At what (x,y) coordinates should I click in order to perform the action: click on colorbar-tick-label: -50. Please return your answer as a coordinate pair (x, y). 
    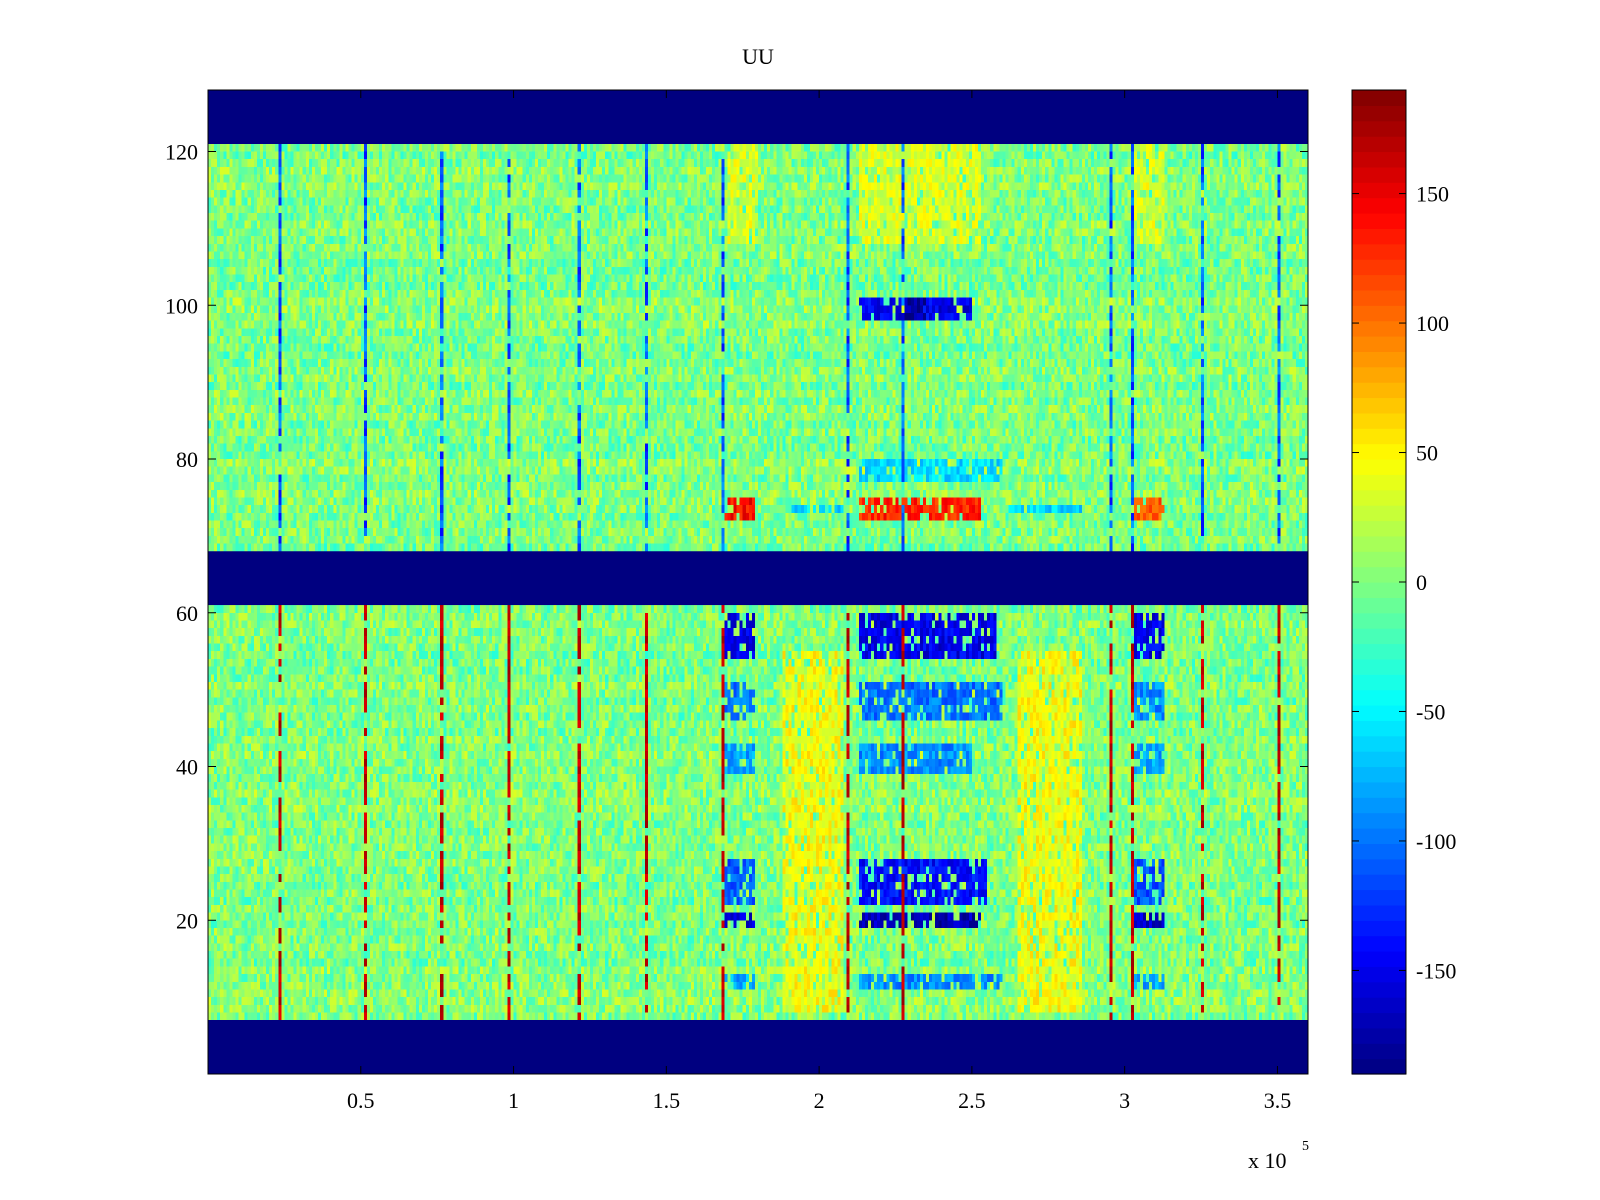
    Looking at the image, I should click on (1430, 711).